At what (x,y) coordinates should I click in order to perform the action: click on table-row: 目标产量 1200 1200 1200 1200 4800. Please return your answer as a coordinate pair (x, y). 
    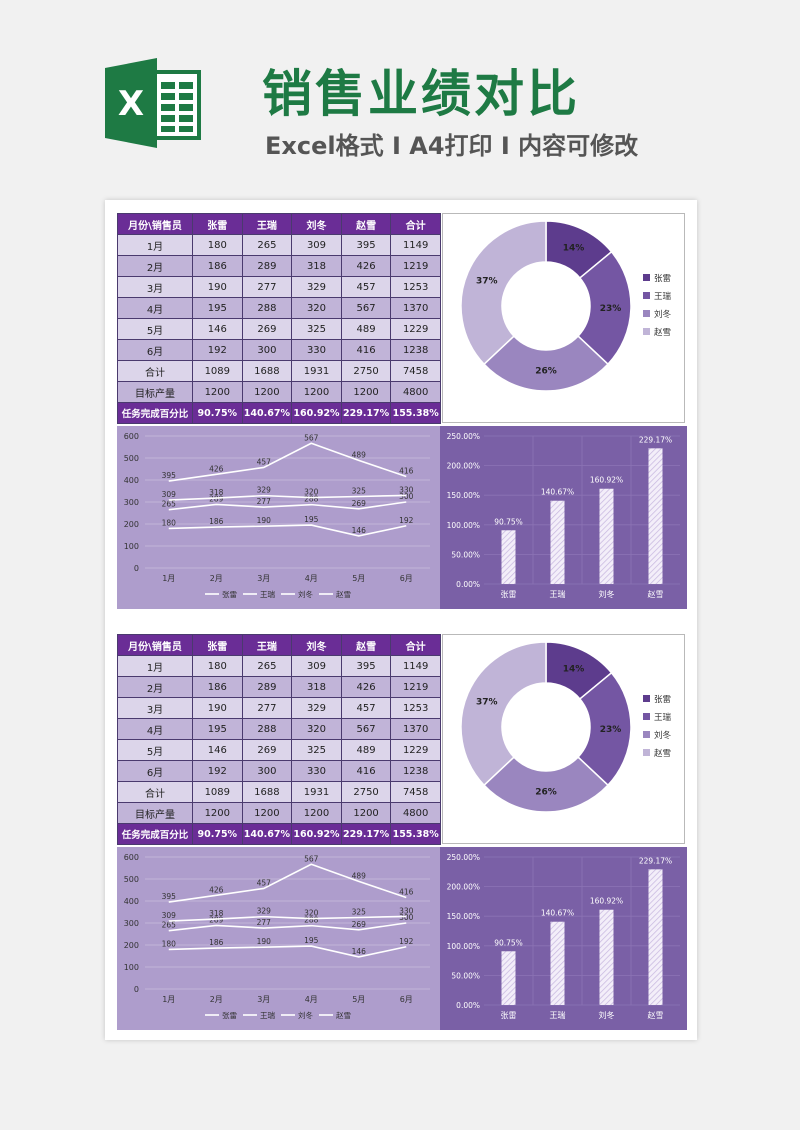
    Looking at the image, I should click on (279, 392).